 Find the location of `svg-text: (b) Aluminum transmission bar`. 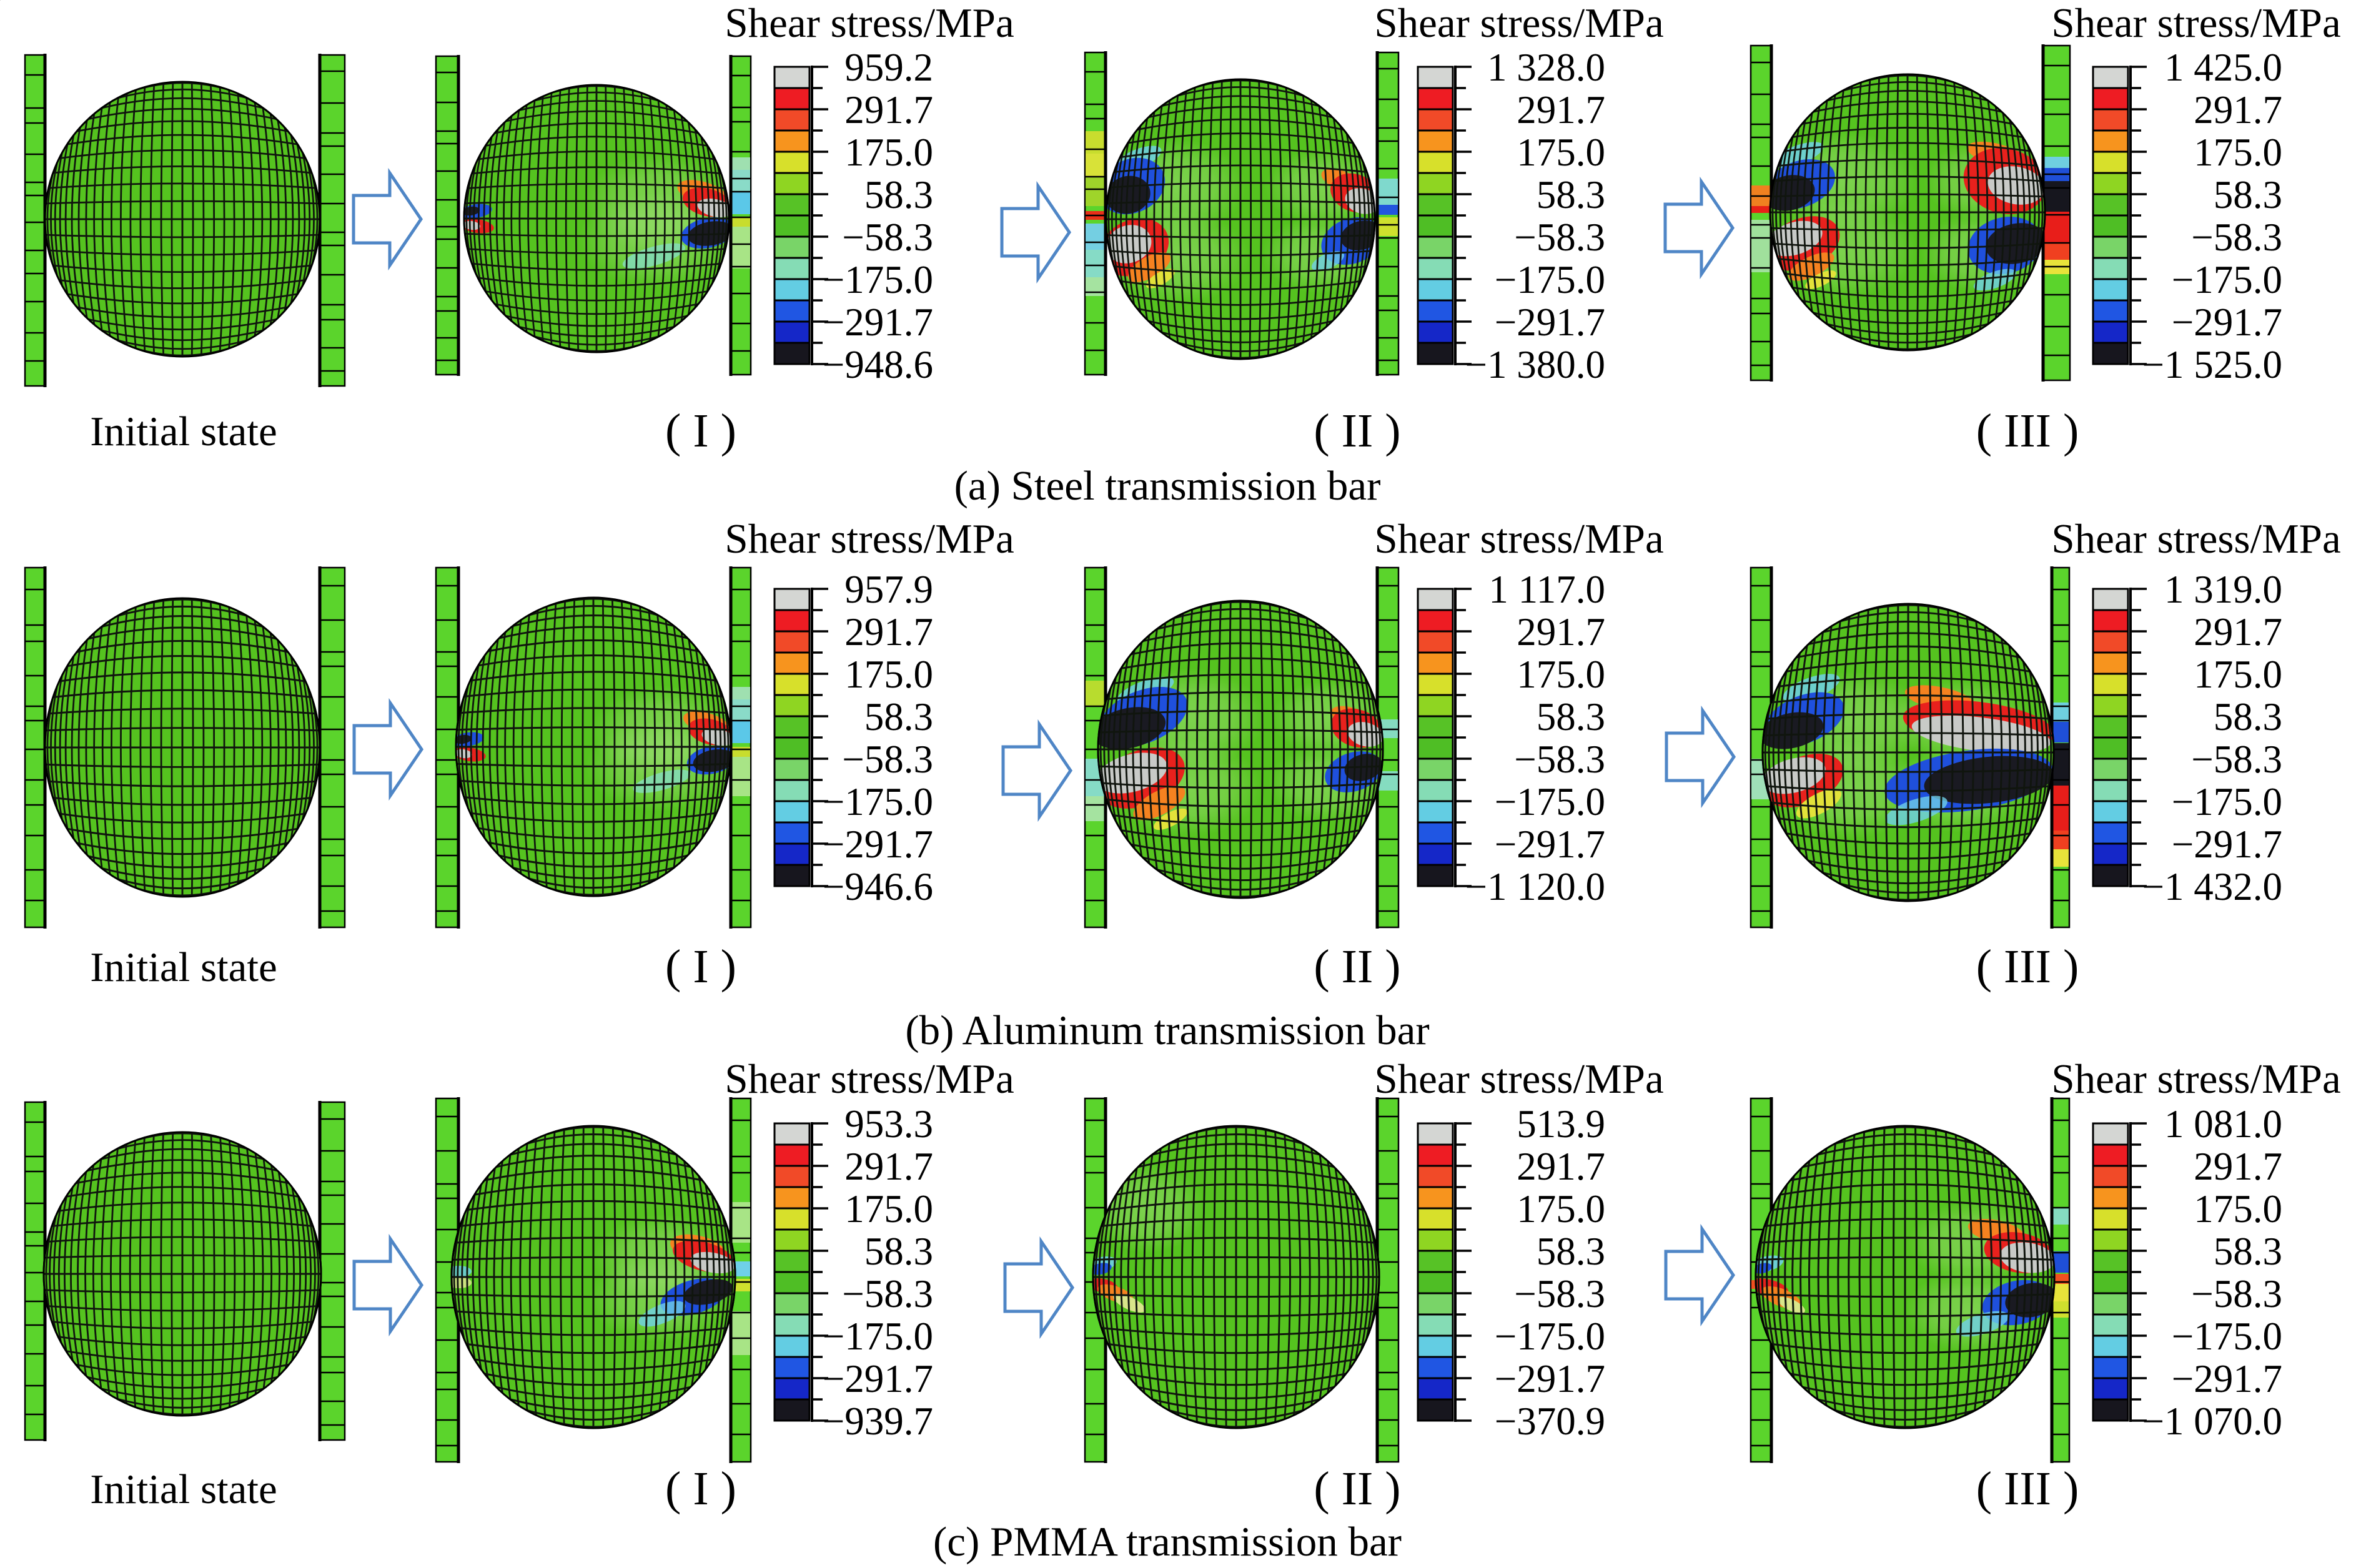

svg-text: (b) Aluminum transmission bar is located at coordinates (1167, 1030).